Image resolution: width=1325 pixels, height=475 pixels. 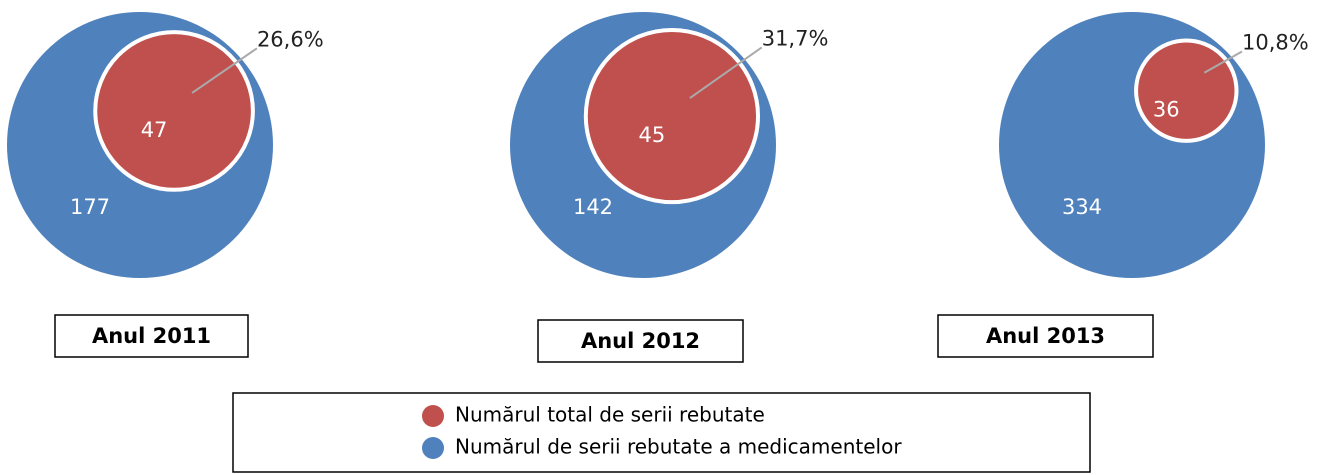 What do you see at coordinates (1082, 207) in the screenshot?
I see `outer-value: 334` at bounding box center [1082, 207].